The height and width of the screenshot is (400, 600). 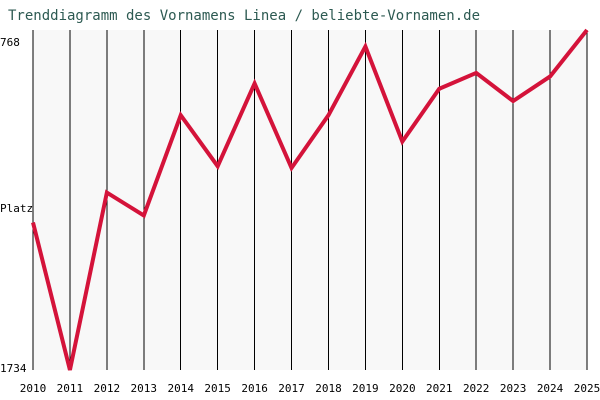 I want to click on x-tick-label-2011: 2011, so click(x=70, y=388).